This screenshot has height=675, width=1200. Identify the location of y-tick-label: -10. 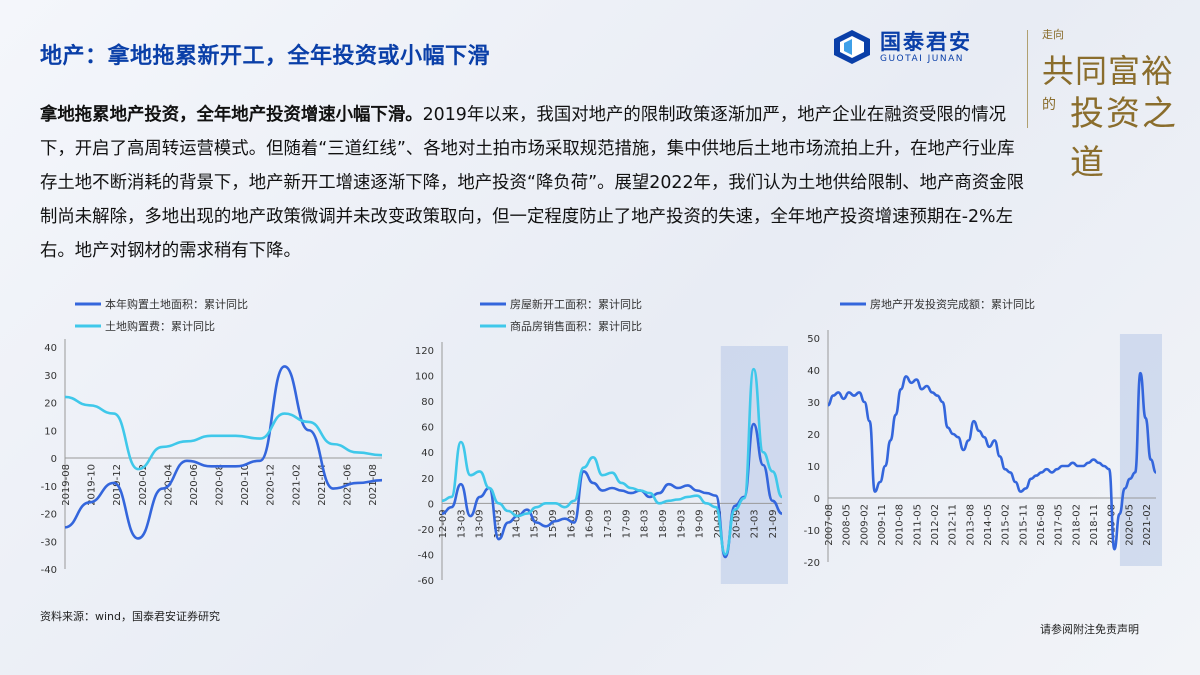
(49, 487).